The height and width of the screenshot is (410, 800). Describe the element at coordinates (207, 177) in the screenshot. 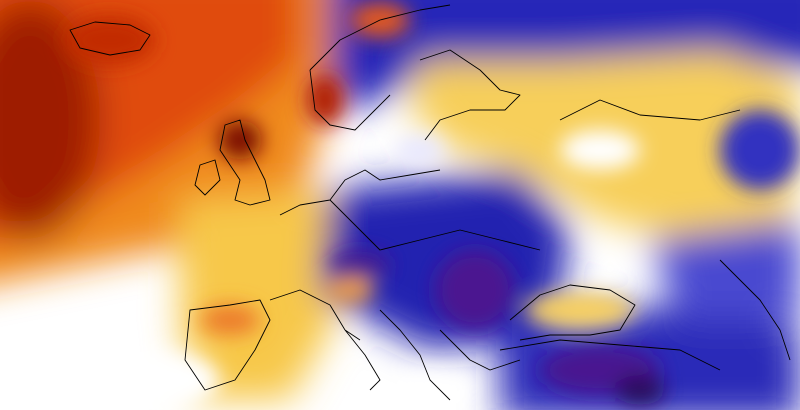

I see `coast-ireland` at that location.